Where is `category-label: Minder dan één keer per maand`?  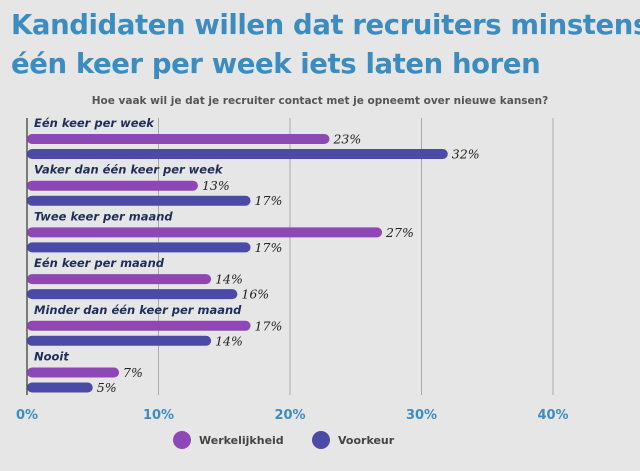
category-label: Minder dan één keer per maand is located at coordinates (138, 310).